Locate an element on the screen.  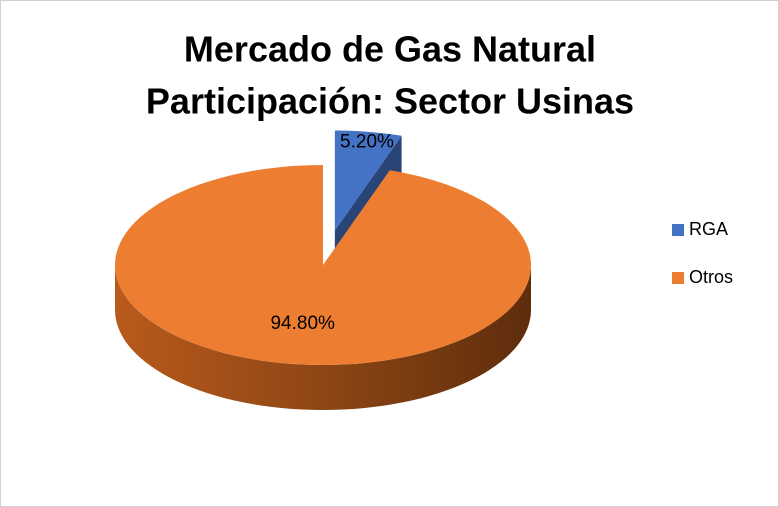
legend-label: Otros is located at coordinates (711, 277).